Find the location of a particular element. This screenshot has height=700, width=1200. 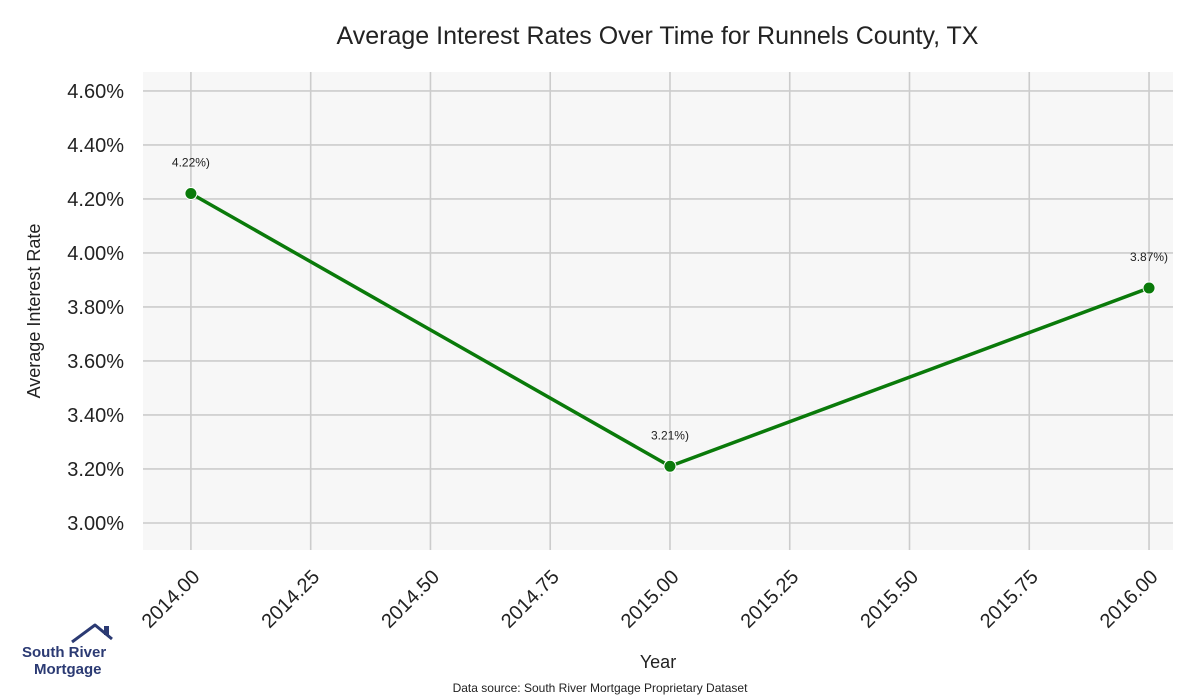

y-axis-title: Average Interest Rate is located at coordinates (34, 311).